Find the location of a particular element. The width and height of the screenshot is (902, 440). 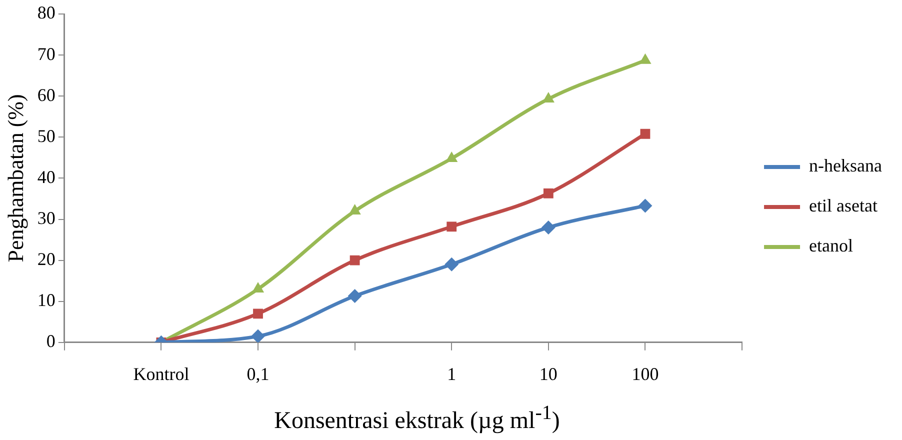

y-tick-label: 60 is located at coordinates (46, 94).